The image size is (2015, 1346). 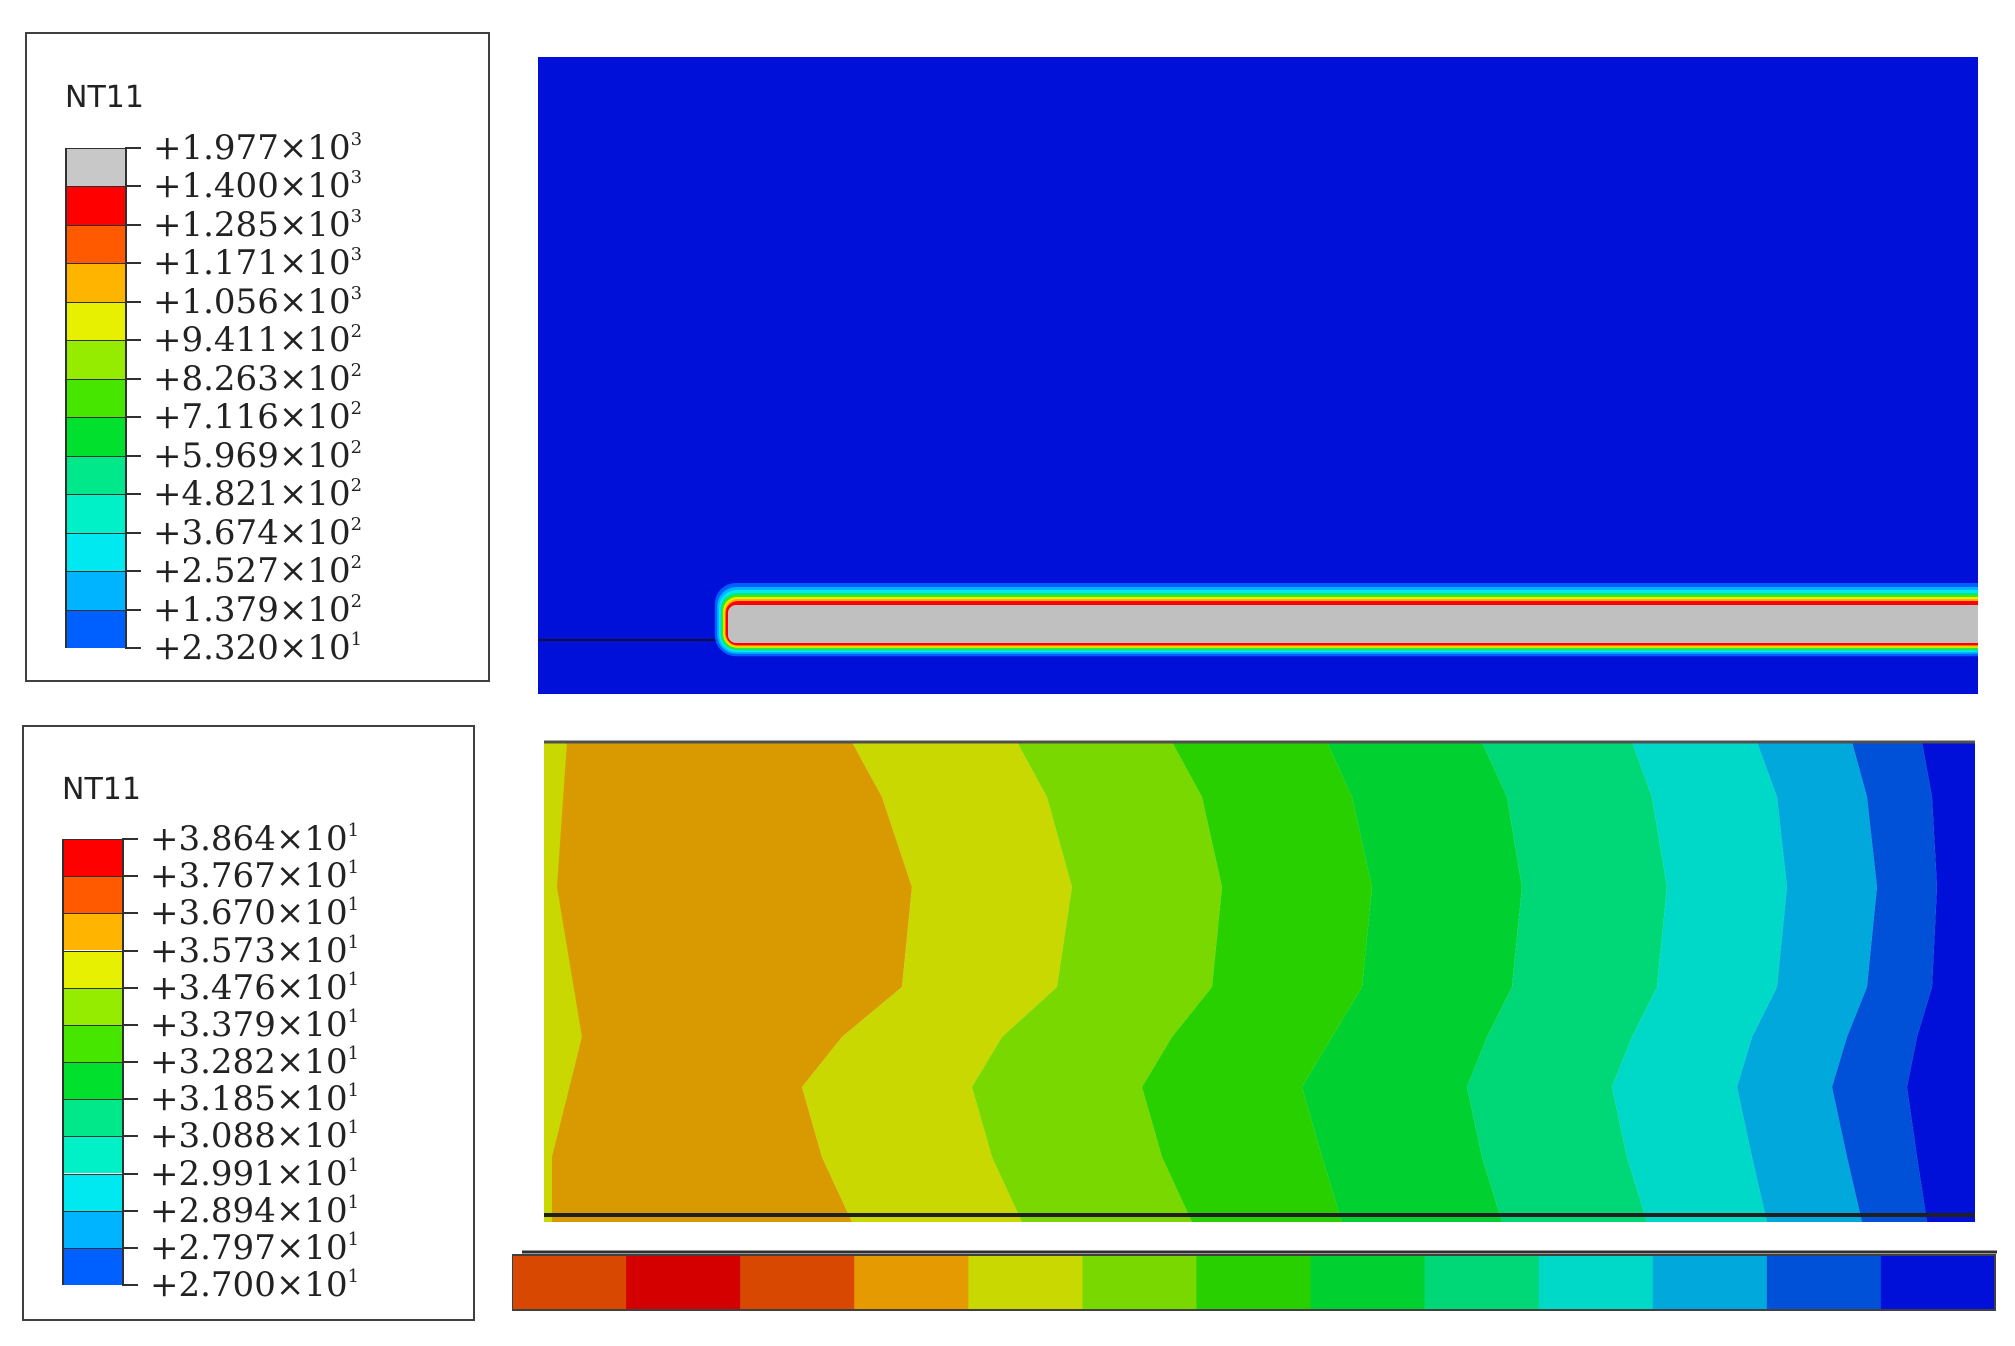 I want to click on legend-label: +3.670×101, so click(x=255, y=913).